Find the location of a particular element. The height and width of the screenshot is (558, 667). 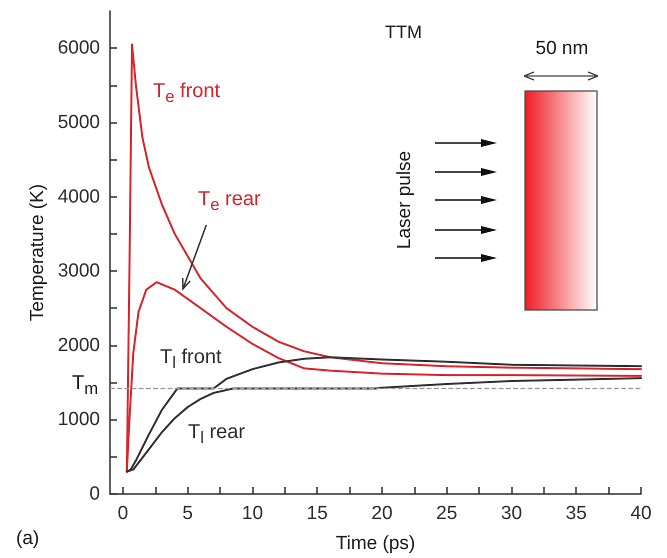

y-tick-label: 6000 is located at coordinates (79, 48).